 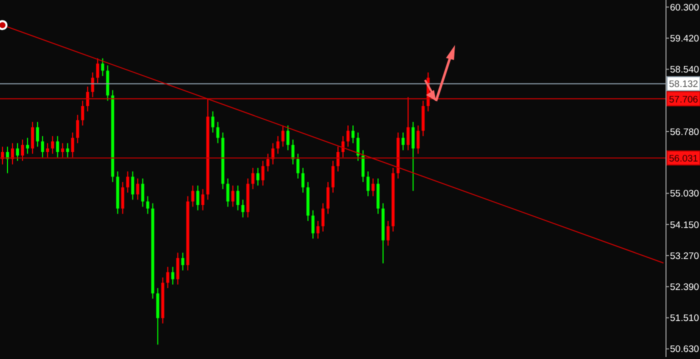 What do you see at coordinates (685, 8) in the screenshot?
I see `y-tick-label: 60.300` at bounding box center [685, 8].